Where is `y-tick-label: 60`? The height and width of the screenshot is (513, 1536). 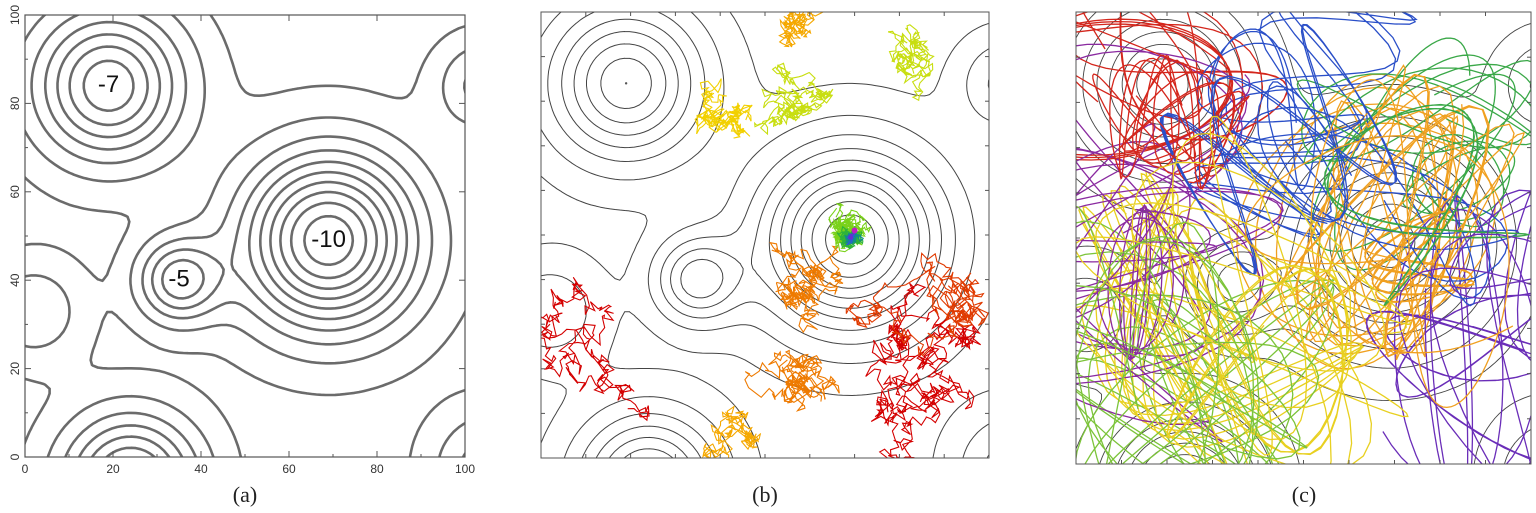 y-tick-label: 60 is located at coordinates (15, 192).